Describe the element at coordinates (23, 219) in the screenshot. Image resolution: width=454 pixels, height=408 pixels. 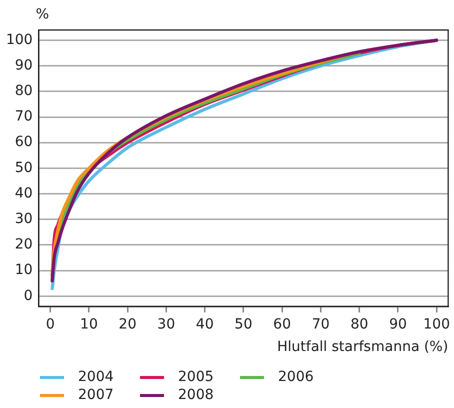
I see `y-tick-label: 30` at that location.